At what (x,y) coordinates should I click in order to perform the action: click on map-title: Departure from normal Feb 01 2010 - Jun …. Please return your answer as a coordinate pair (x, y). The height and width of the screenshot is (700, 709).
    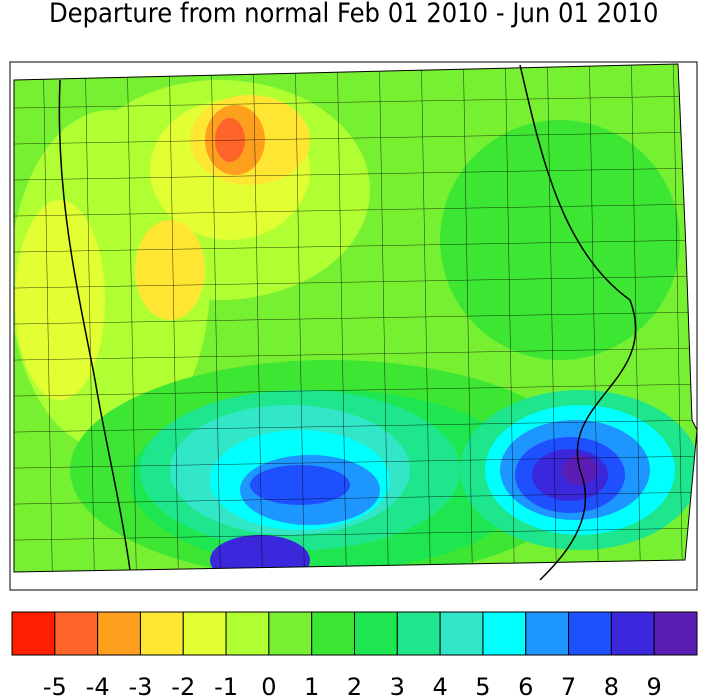
    Looking at the image, I should click on (353, 14).